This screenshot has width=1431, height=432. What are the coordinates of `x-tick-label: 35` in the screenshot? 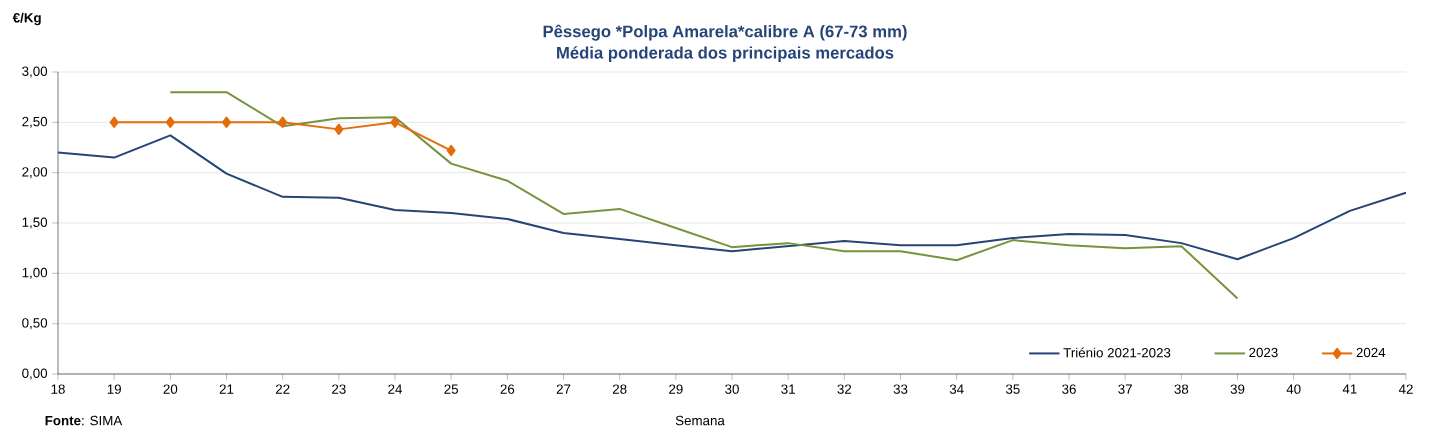 It's located at (1012, 389).